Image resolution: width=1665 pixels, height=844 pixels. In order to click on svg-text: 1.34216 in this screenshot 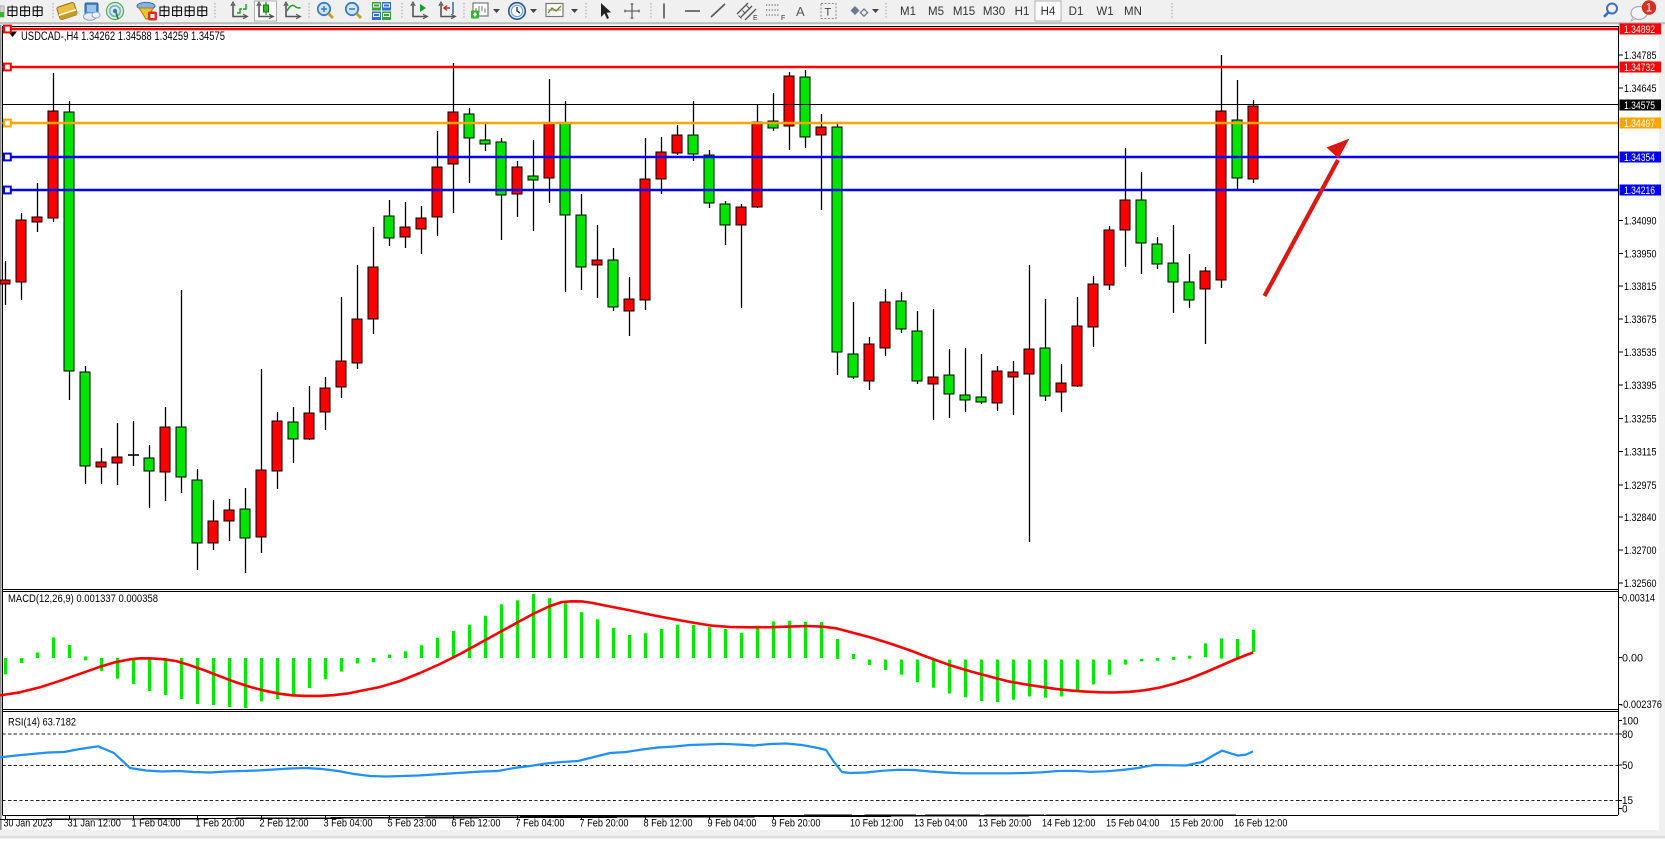, I will do `click(1639, 191)`.